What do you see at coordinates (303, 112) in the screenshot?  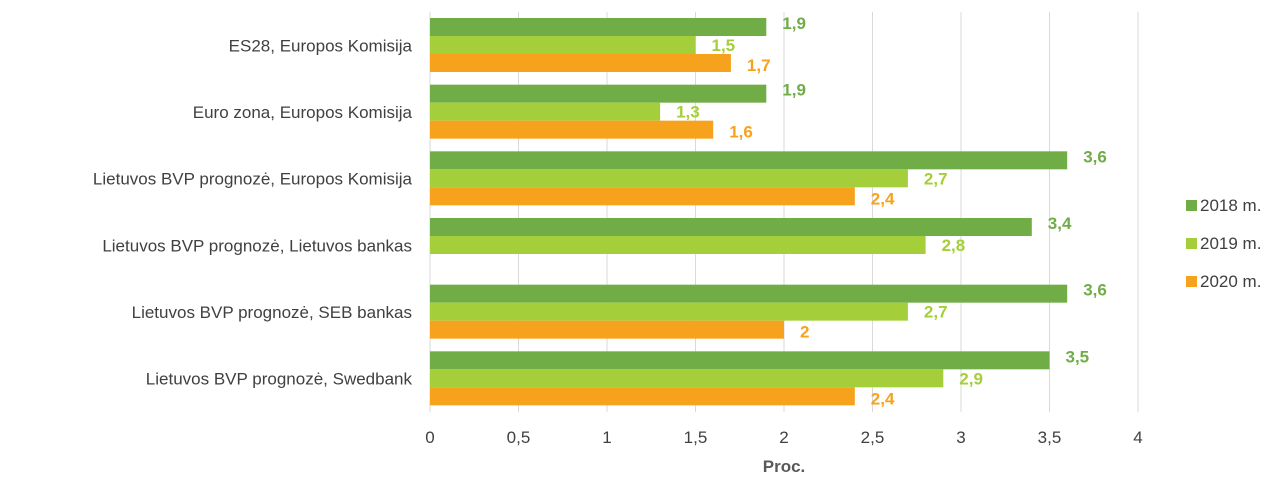 I see `category-label: Euro zona, Europos Komisija` at bounding box center [303, 112].